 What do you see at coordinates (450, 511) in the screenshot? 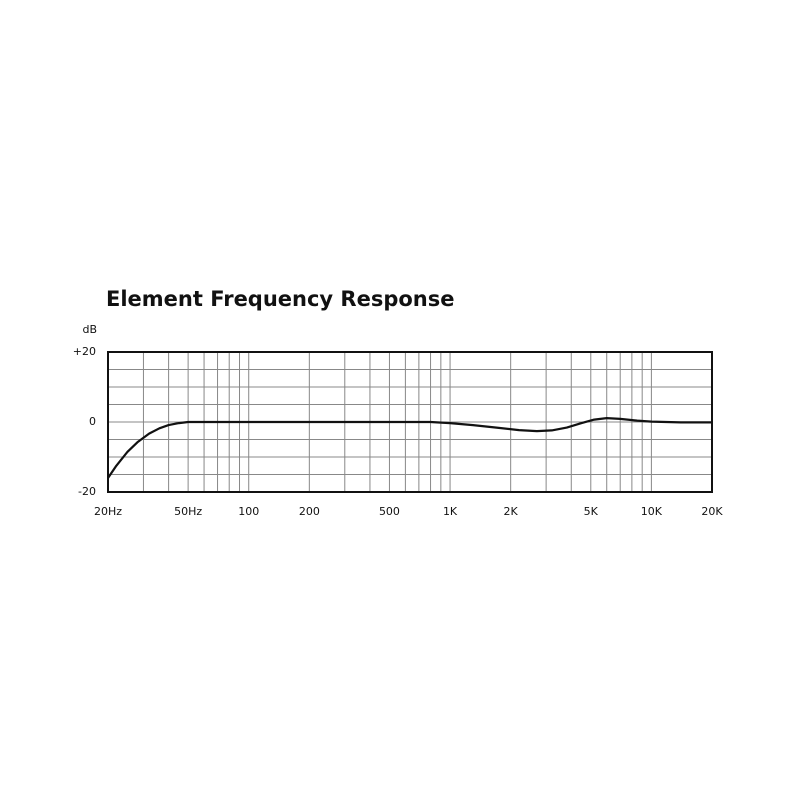
I see `x-tick-label: 1K` at bounding box center [450, 511].